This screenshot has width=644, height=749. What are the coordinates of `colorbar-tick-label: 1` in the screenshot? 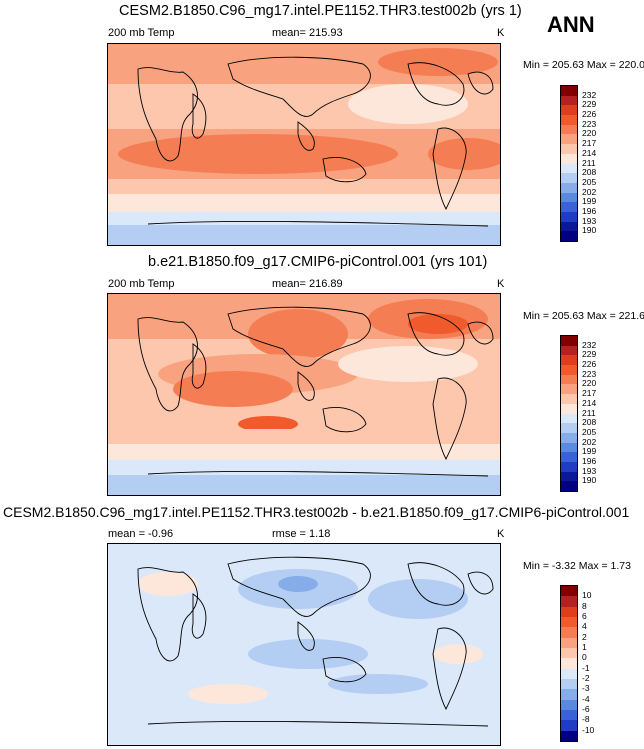 It's located at (584, 646).